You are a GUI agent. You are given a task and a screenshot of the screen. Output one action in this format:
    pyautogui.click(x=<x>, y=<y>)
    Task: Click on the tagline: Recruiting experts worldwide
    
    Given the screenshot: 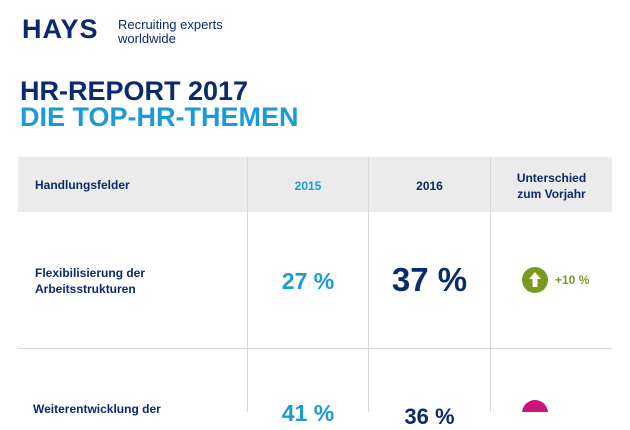 What is the action you would take?
    pyautogui.click(x=170, y=32)
    